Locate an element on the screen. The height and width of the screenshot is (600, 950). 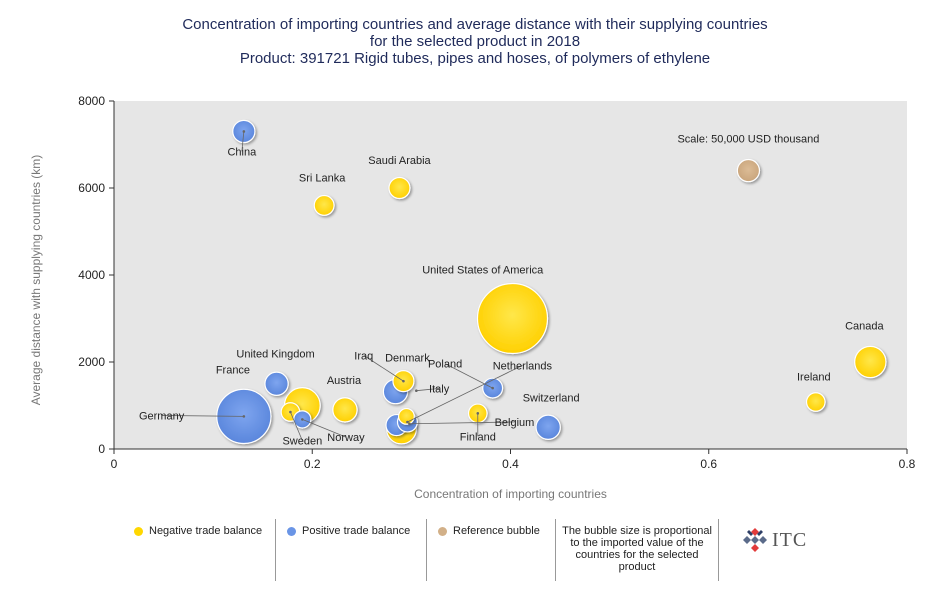
bubble-label: Ireland is located at coordinates (814, 377).